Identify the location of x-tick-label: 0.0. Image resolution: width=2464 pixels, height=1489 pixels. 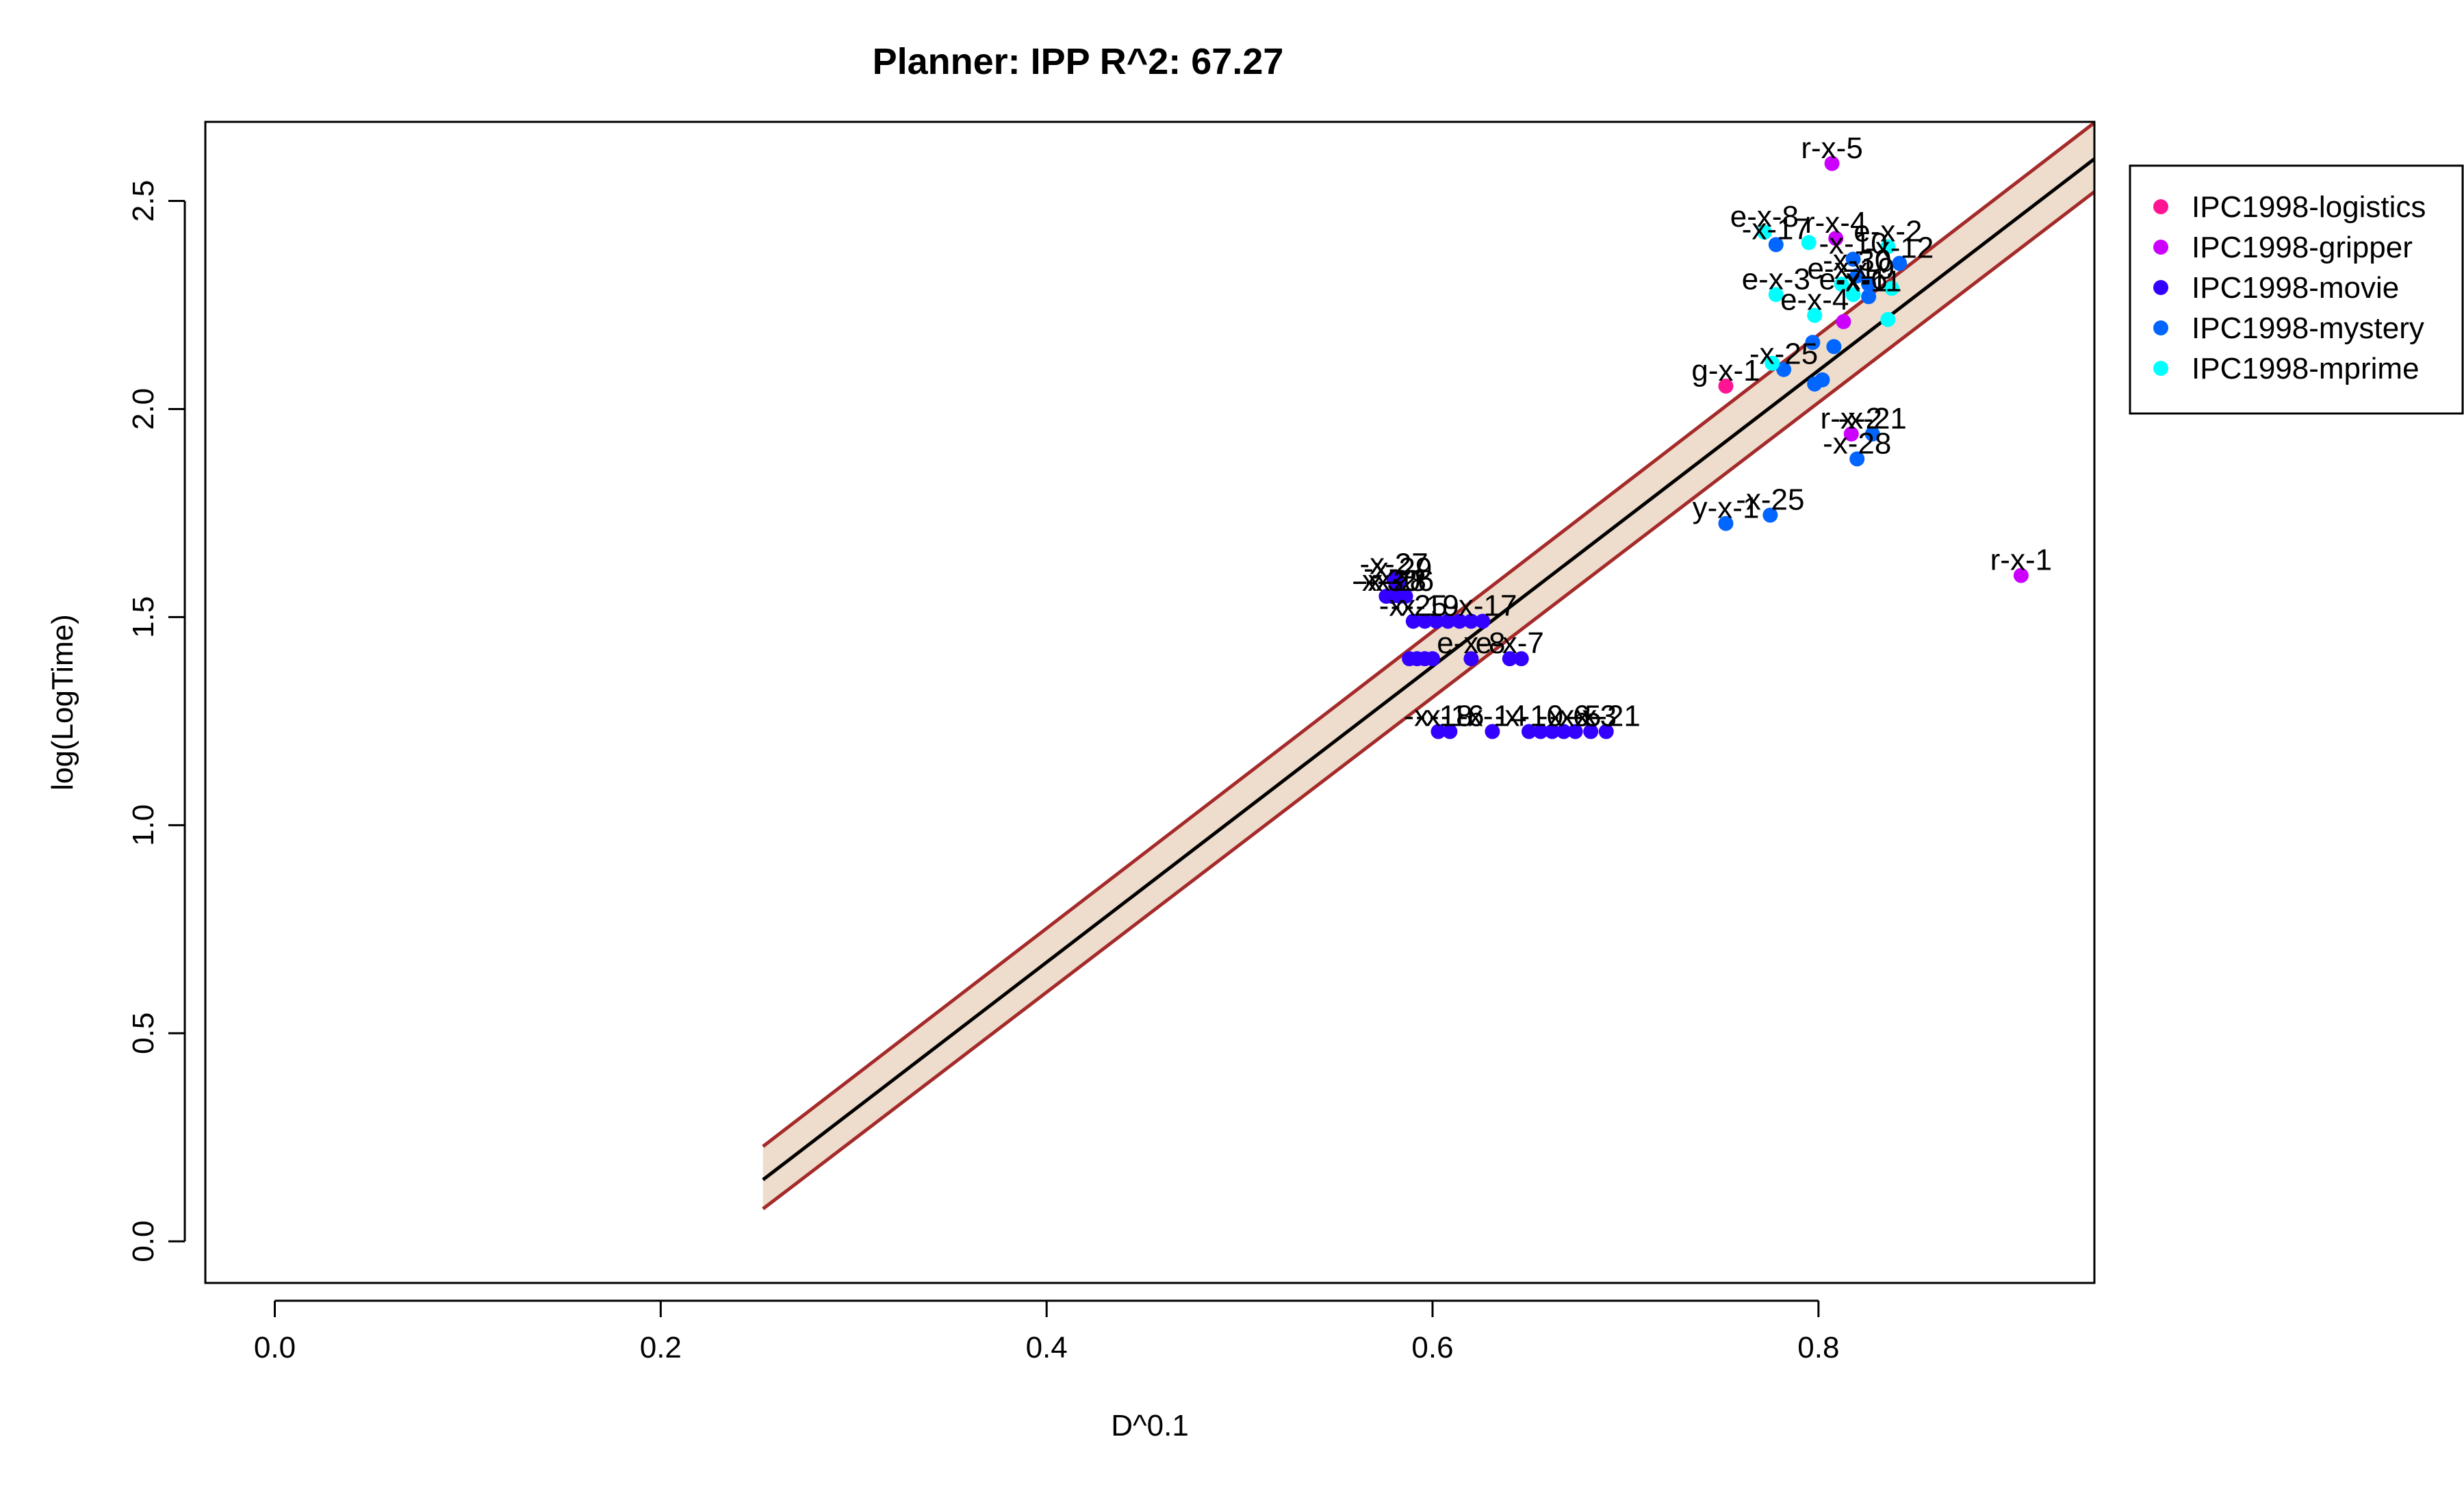
(275, 1347).